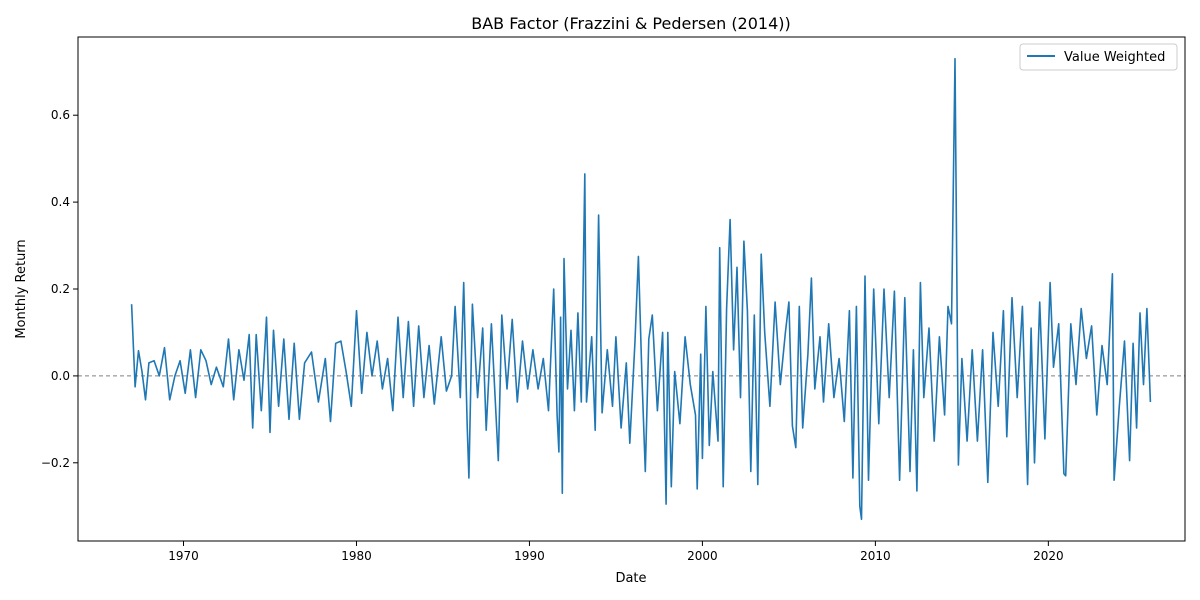 The width and height of the screenshot is (1200, 600). What do you see at coordinates (21, 288) in the screenshot?
I see `y-axis-label: Monthly Return` at bounding box center [21, 288].